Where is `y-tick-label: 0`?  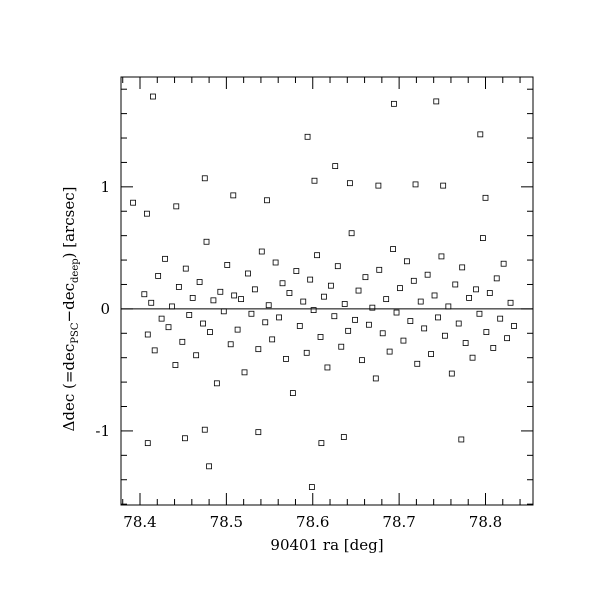 y-tick-label: 0 is located at coordinates (105, 309).